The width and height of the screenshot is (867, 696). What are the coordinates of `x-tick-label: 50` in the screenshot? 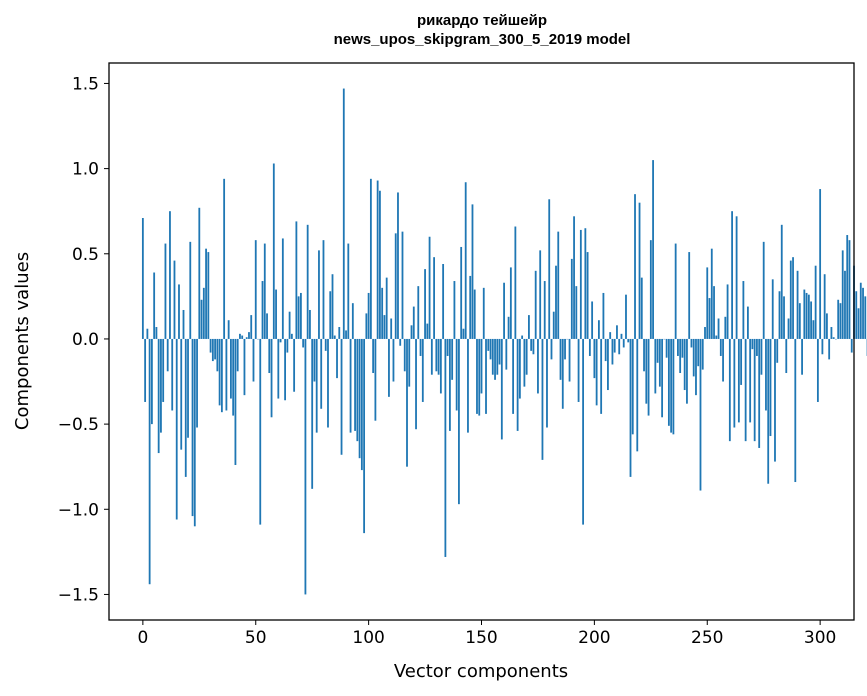 It's located at (256, 638).